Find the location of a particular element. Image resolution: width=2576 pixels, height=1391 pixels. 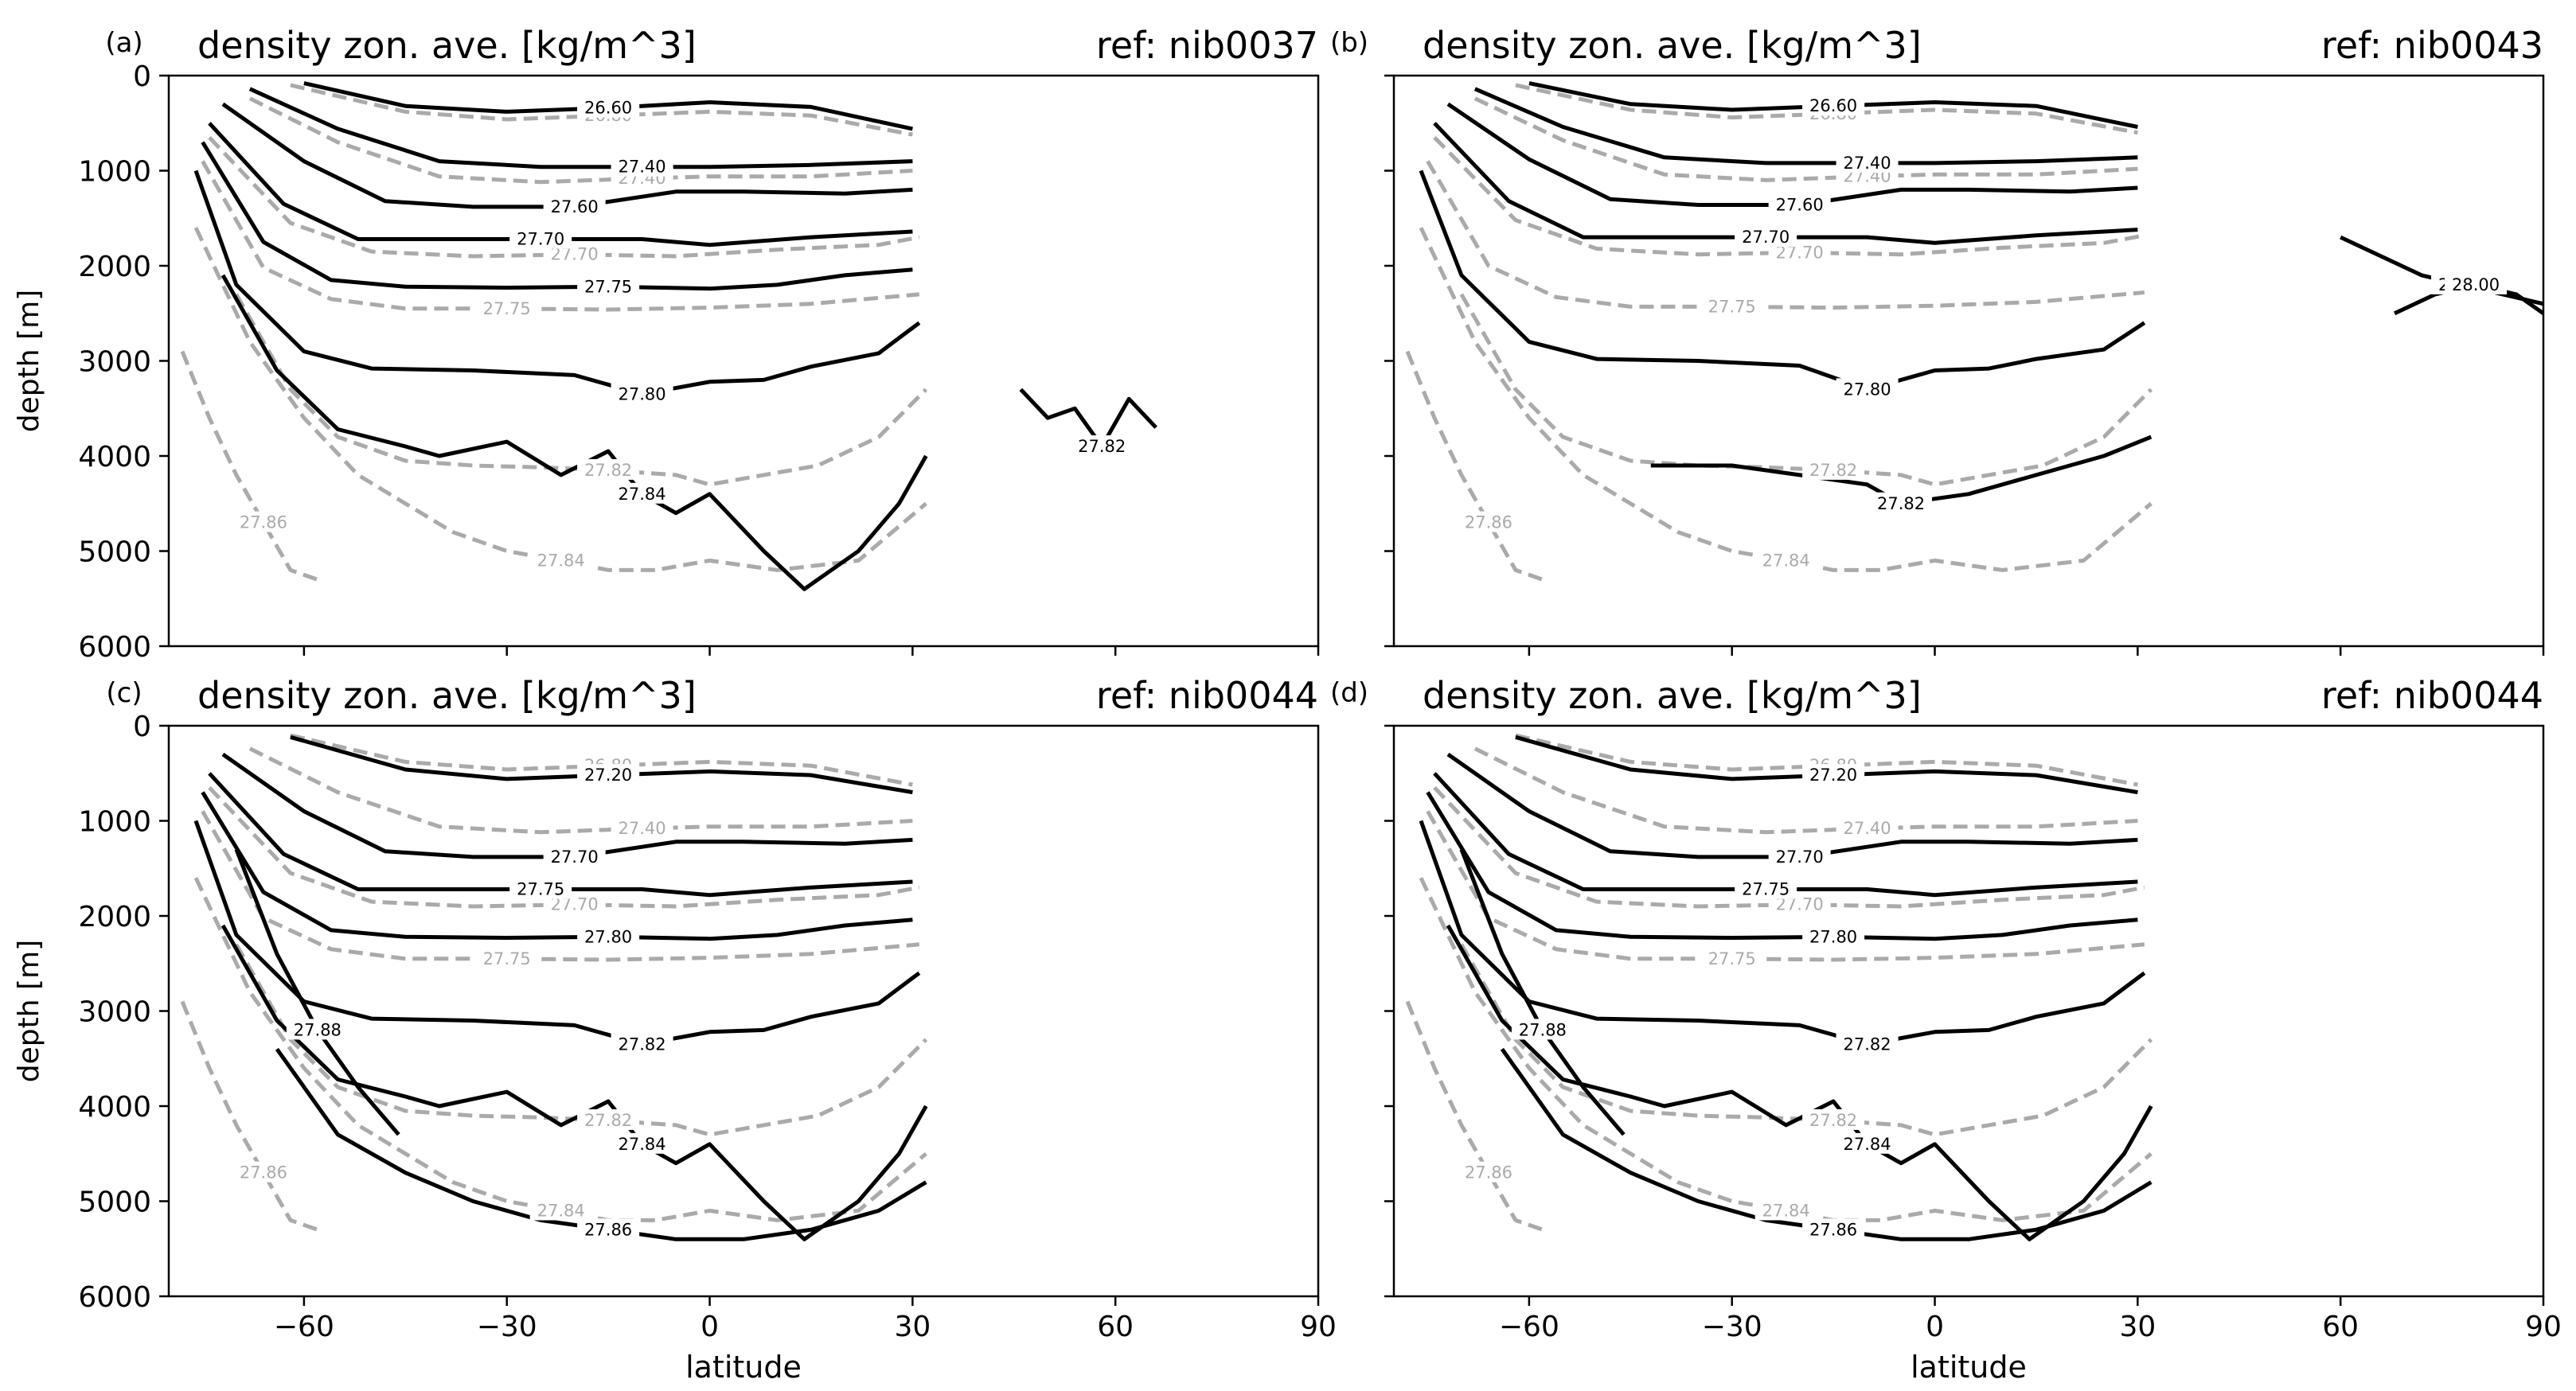

panel-letter: (a) is located at coordinates (123, 43).